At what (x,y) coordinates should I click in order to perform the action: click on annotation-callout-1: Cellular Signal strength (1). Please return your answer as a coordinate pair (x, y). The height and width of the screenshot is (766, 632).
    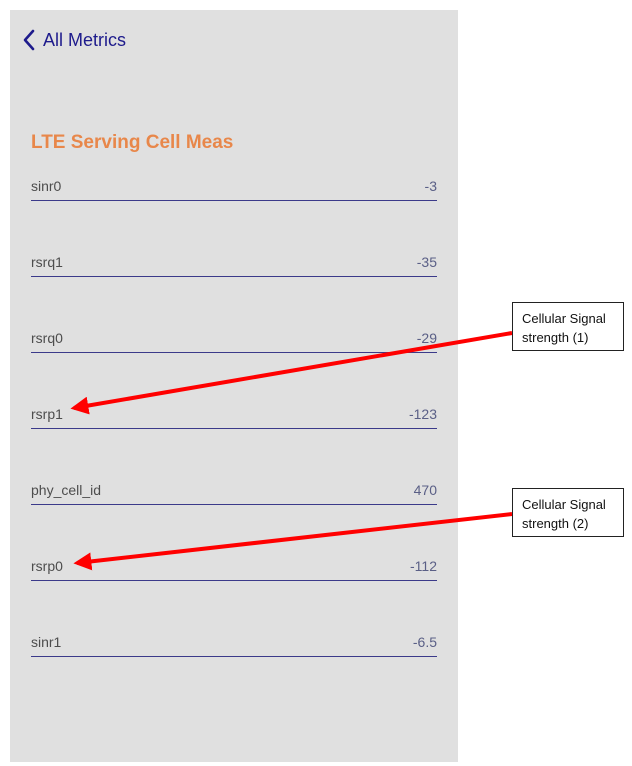
    Looking at the image, I should click on (568, 326).